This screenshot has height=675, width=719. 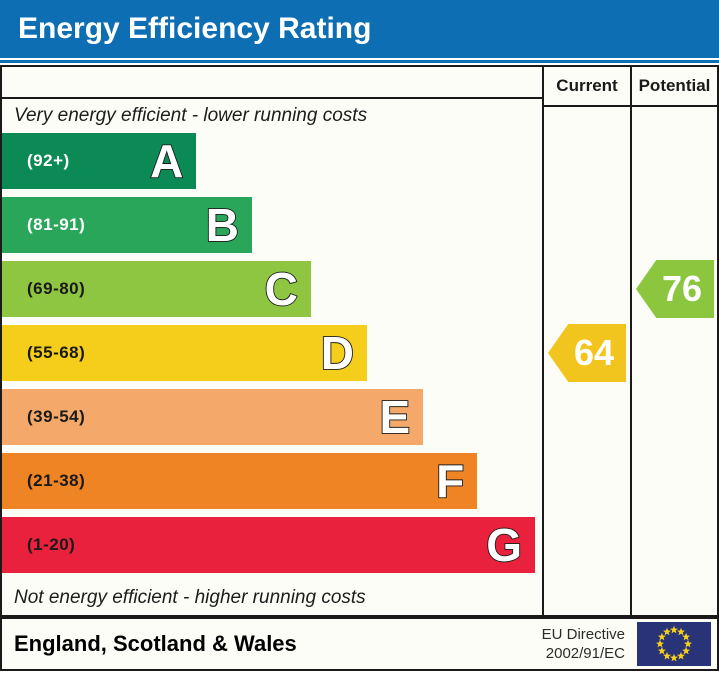 I want to click on band-range-label: (1-20), so click(x=51, y=544).